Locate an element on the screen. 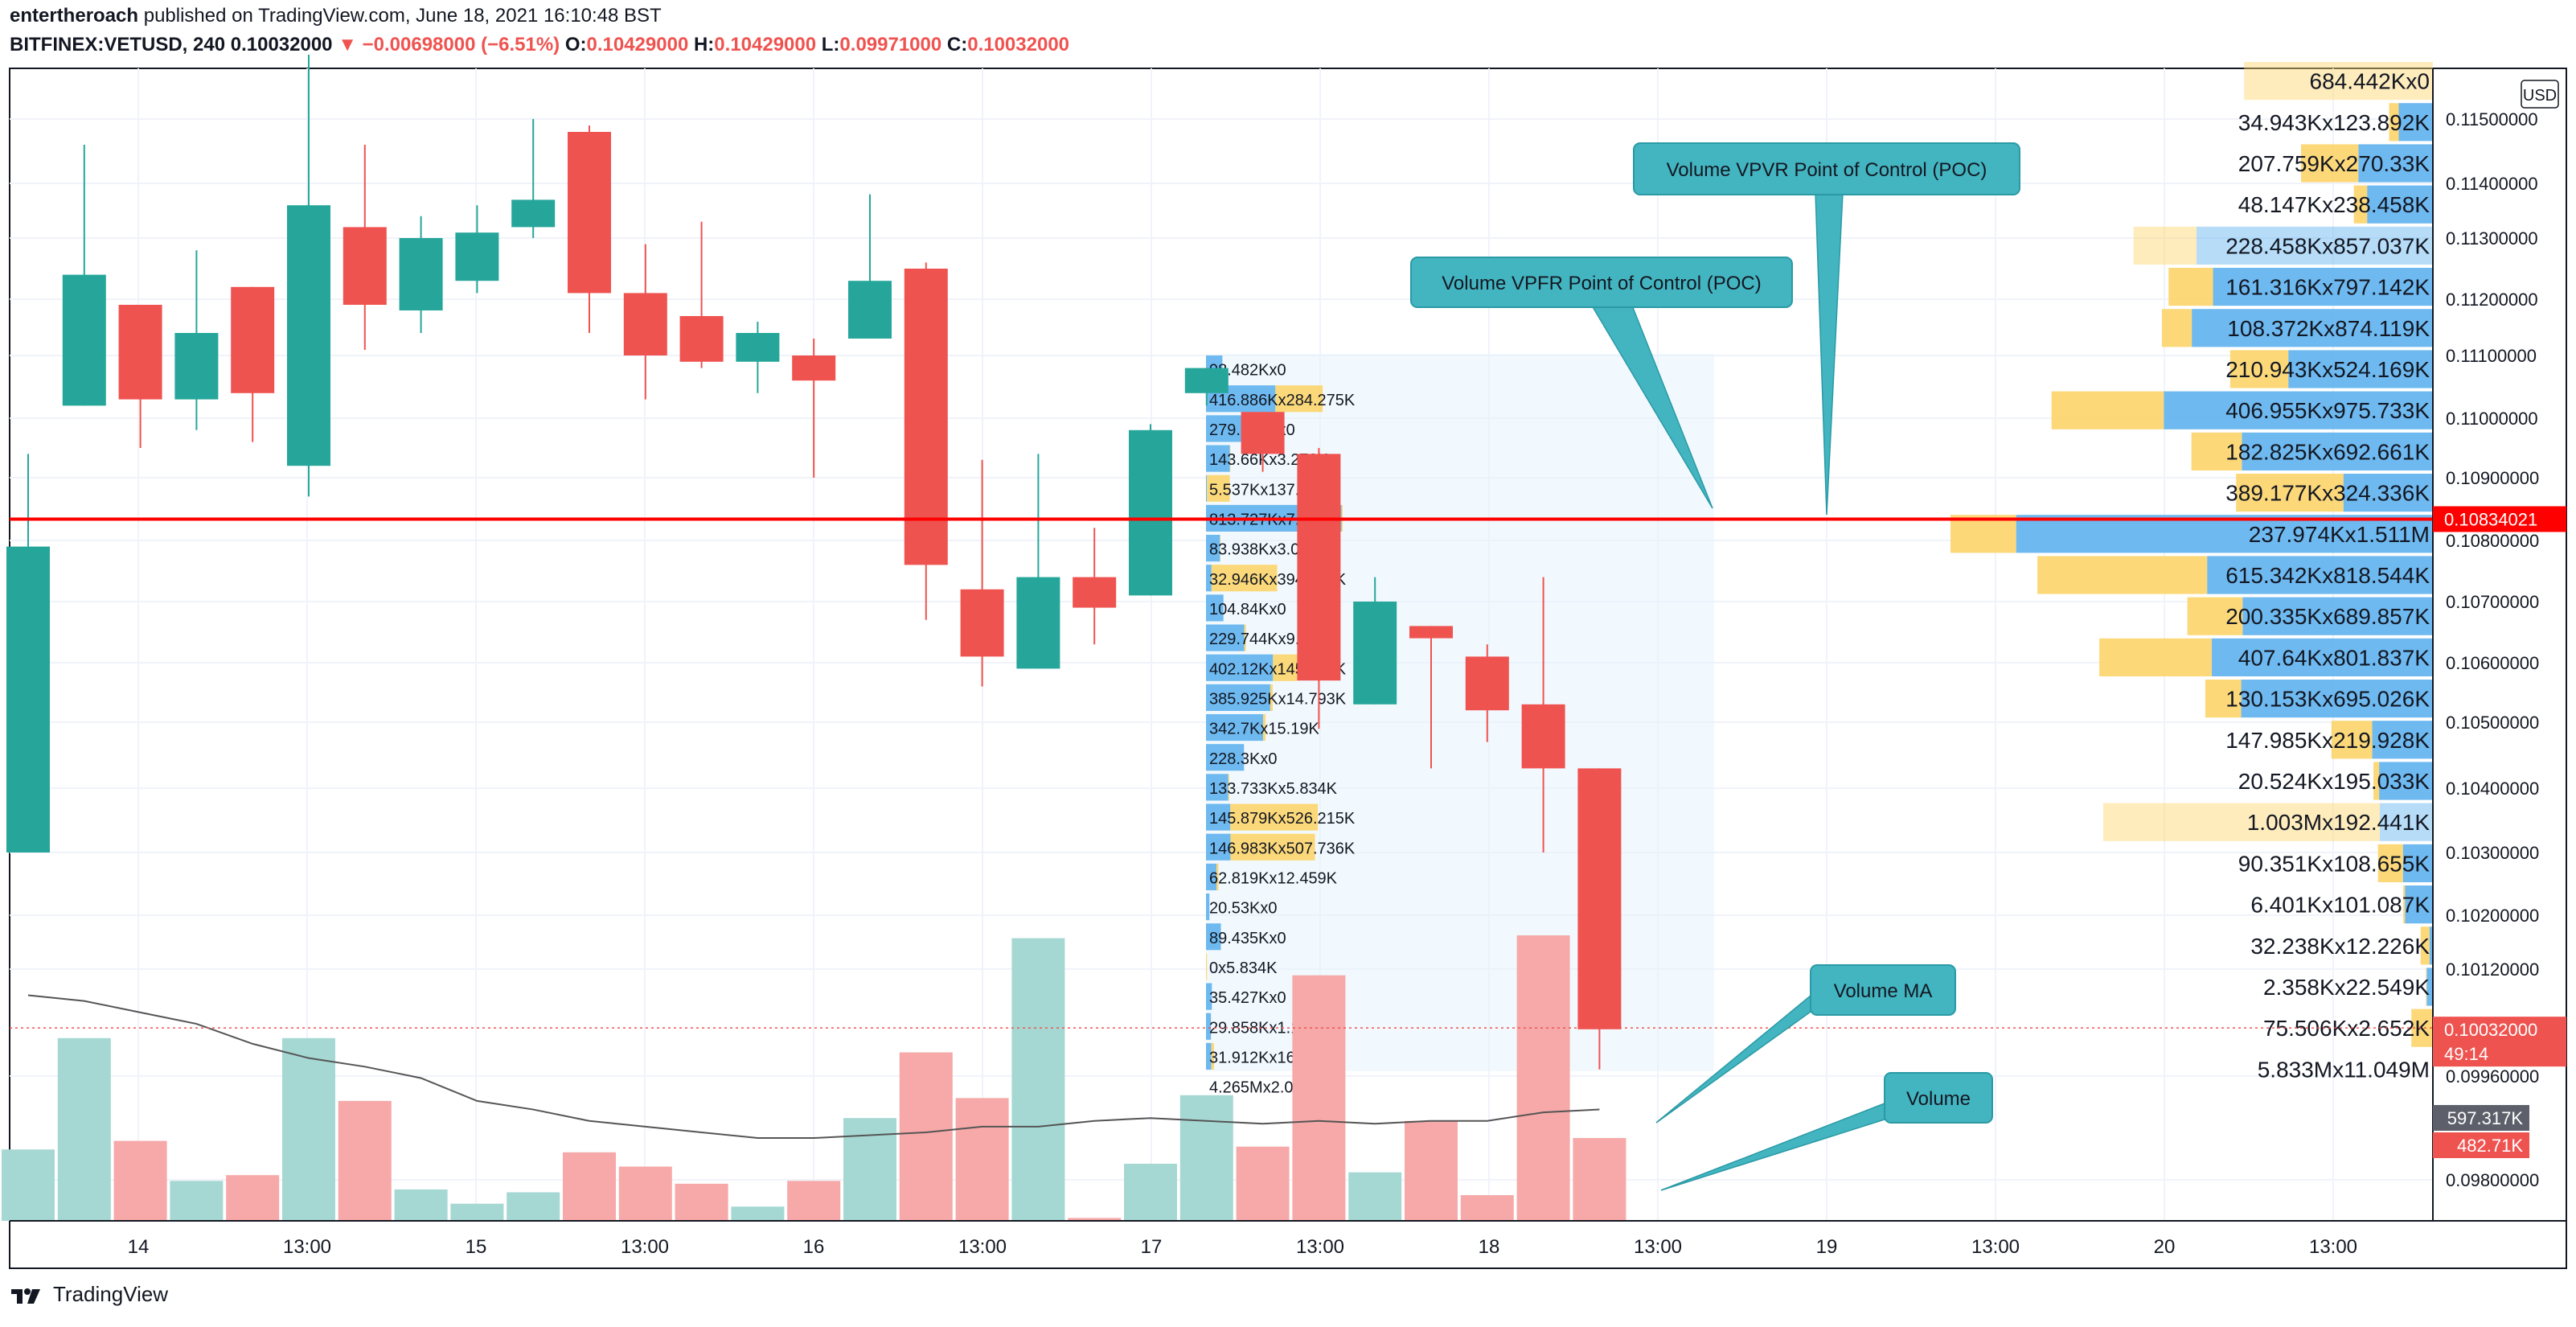  footer-brand: TradingView is located at coordinates (111, 1294).